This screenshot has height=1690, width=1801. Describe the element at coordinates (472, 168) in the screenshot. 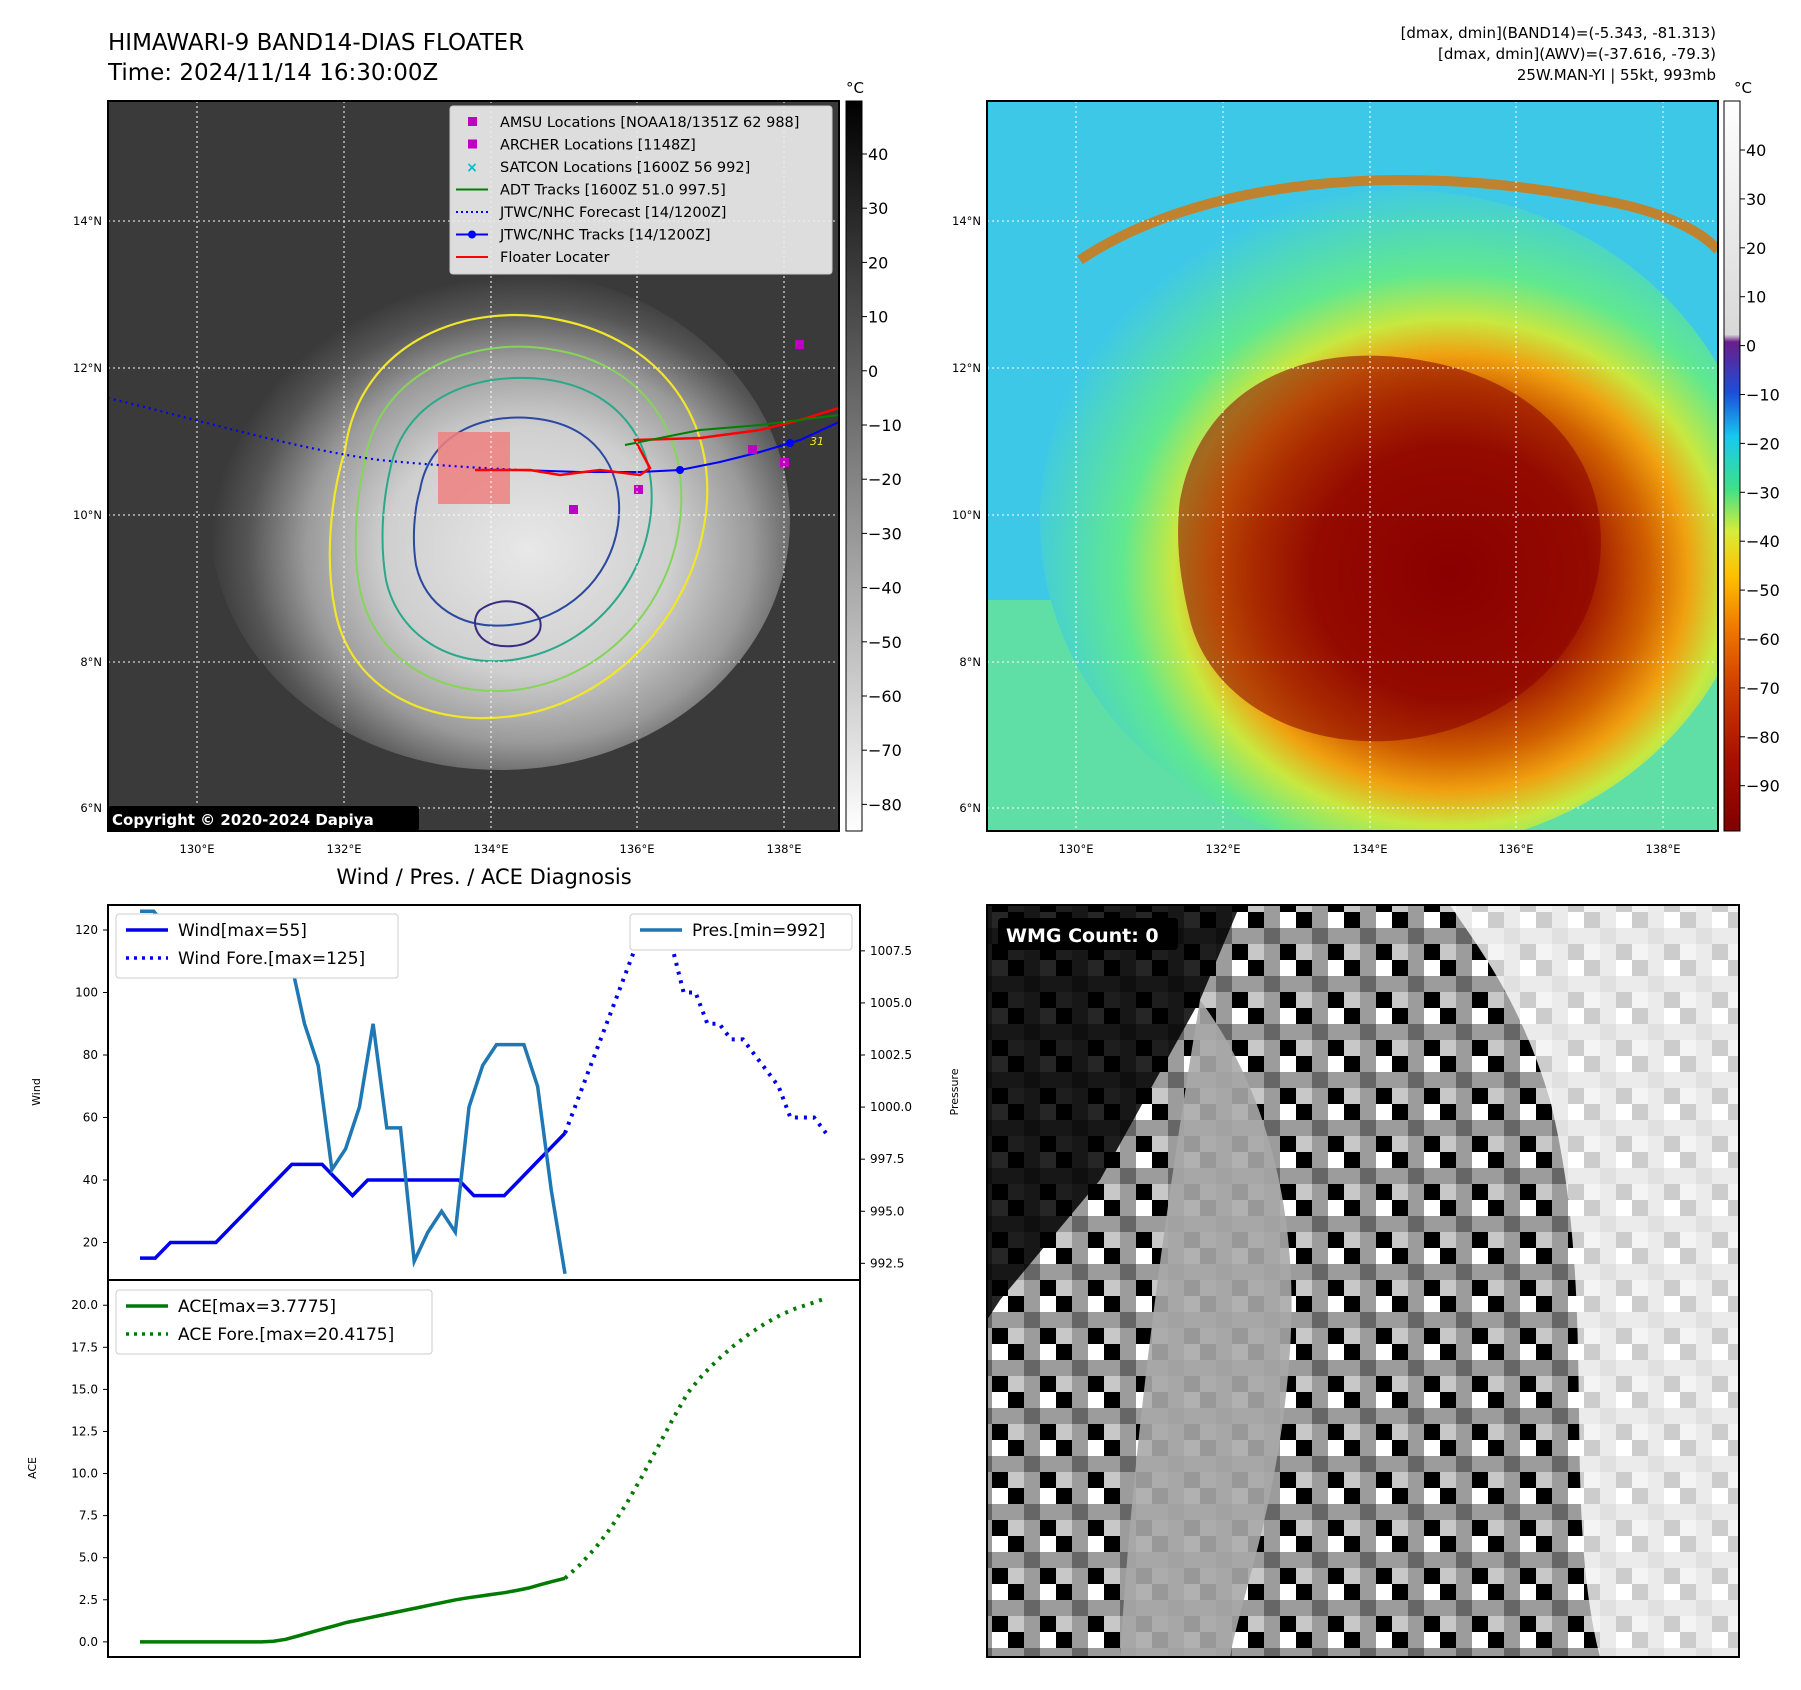

I see `legend-marker: ×` at that location.